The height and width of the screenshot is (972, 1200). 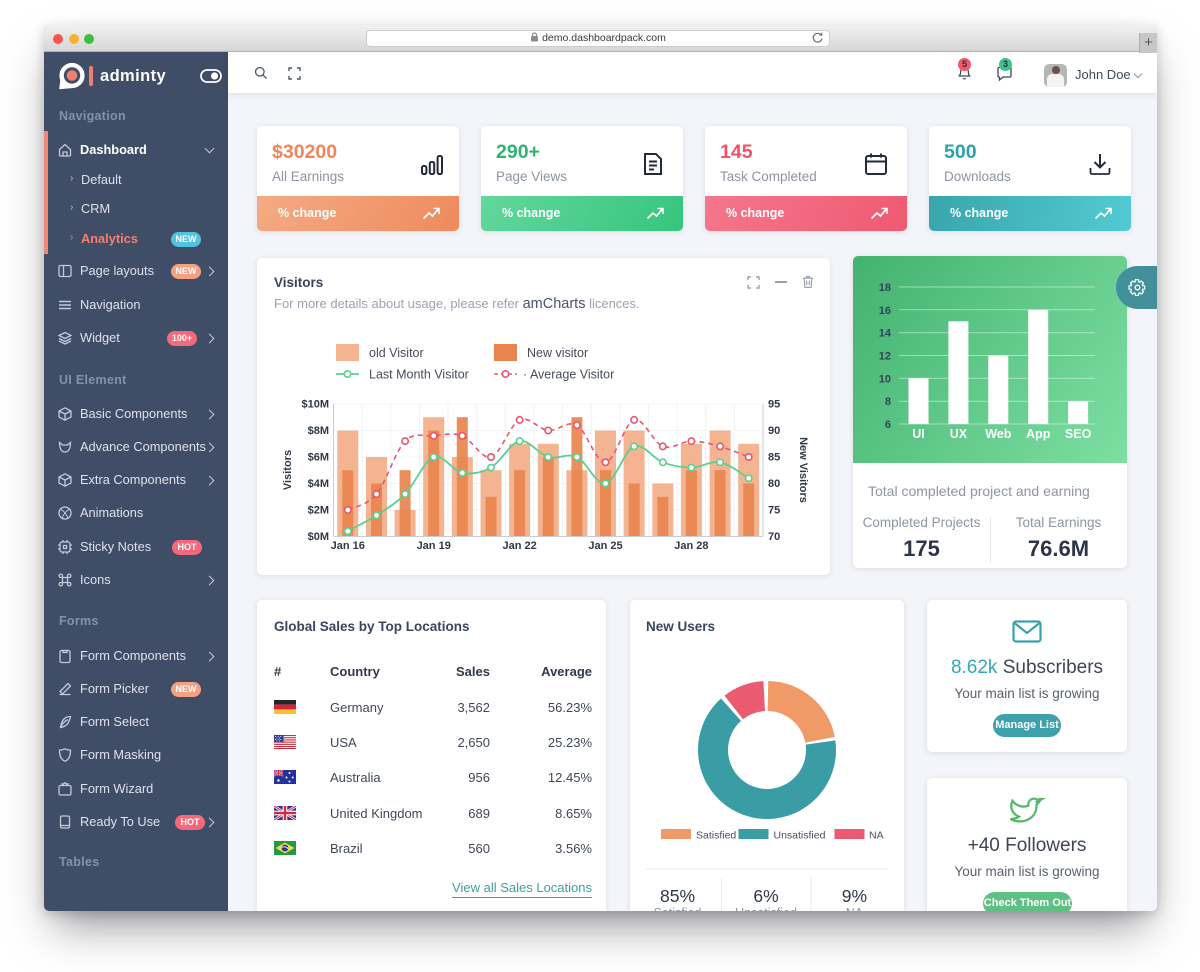 I want to click on svg-text: Visitors, so click(x=288, y=470).